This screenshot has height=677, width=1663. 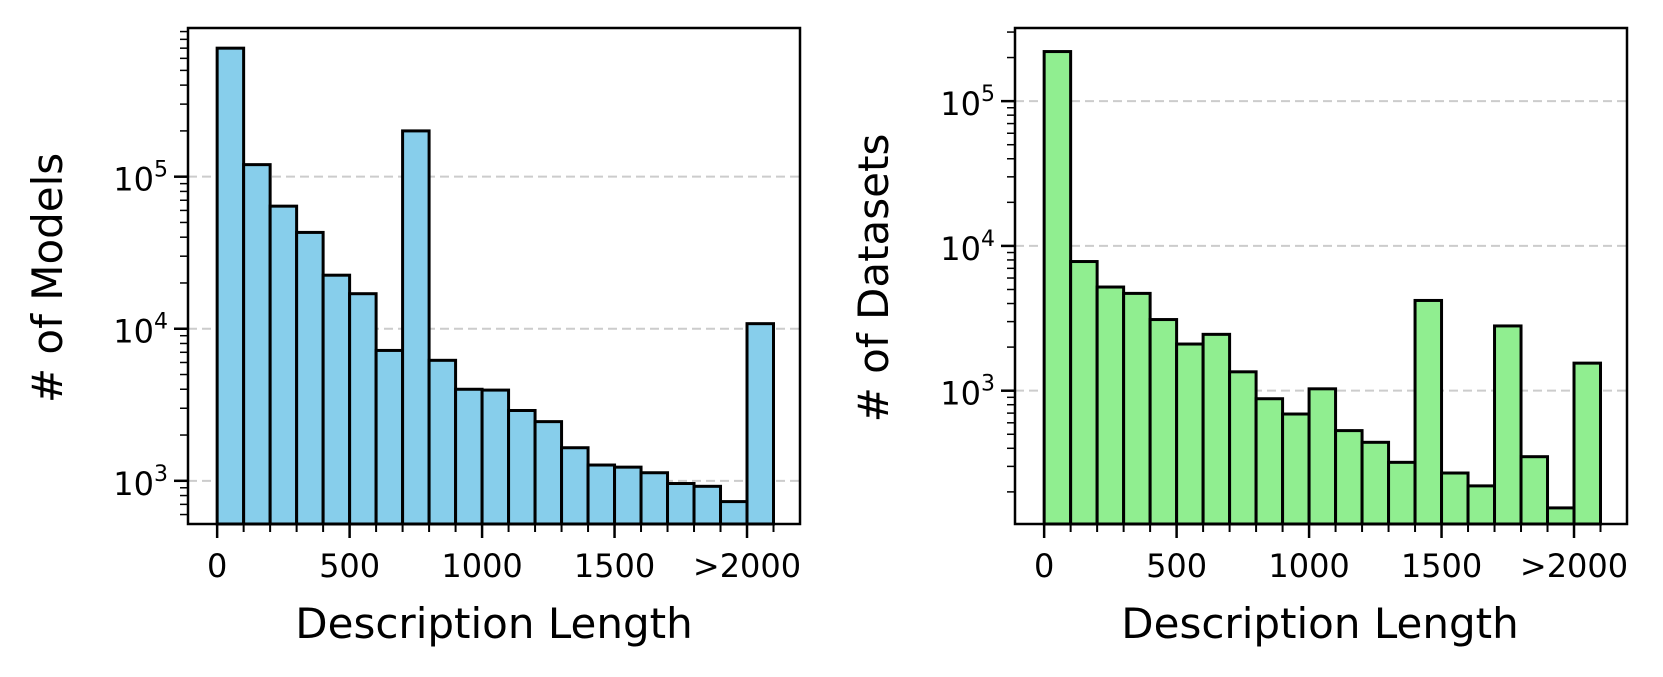 I want to click on y-axis-label: # of Datasets, so click(x=873, y=278).